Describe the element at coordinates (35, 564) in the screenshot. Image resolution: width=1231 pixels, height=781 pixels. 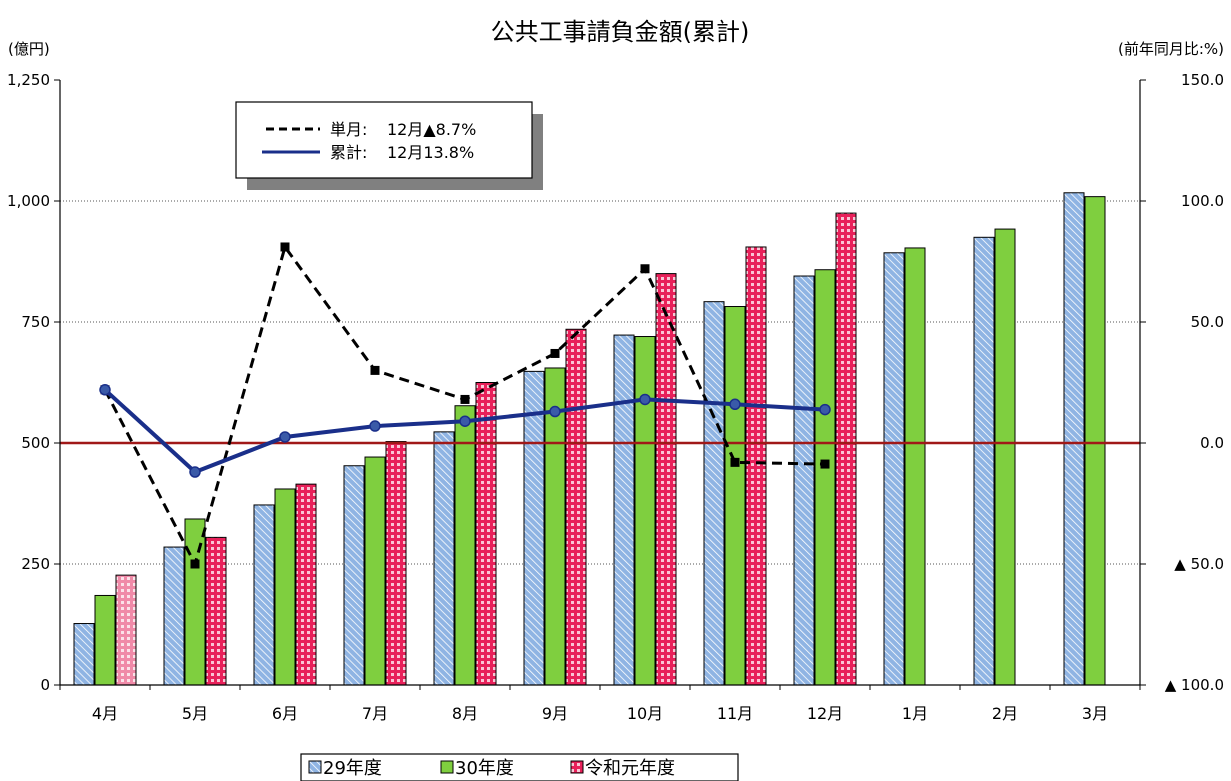
I see `left-tick-label: 250` at that location.